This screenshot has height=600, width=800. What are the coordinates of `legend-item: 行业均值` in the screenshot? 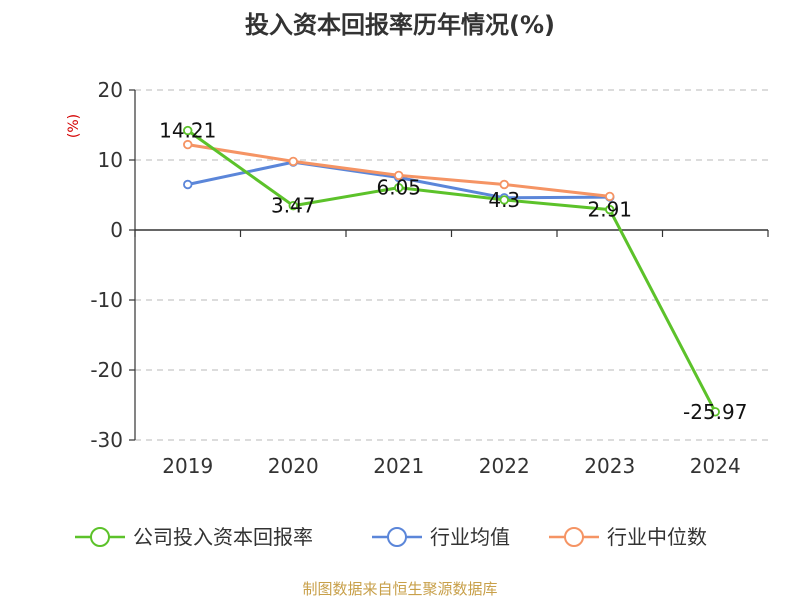 It's located at (441, 537).